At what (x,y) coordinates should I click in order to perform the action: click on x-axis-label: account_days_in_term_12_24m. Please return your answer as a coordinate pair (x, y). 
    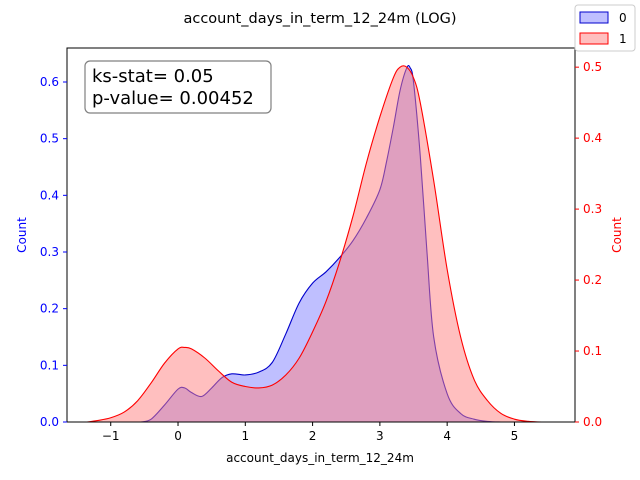
    Looking at the image, I should click on (320, 458).